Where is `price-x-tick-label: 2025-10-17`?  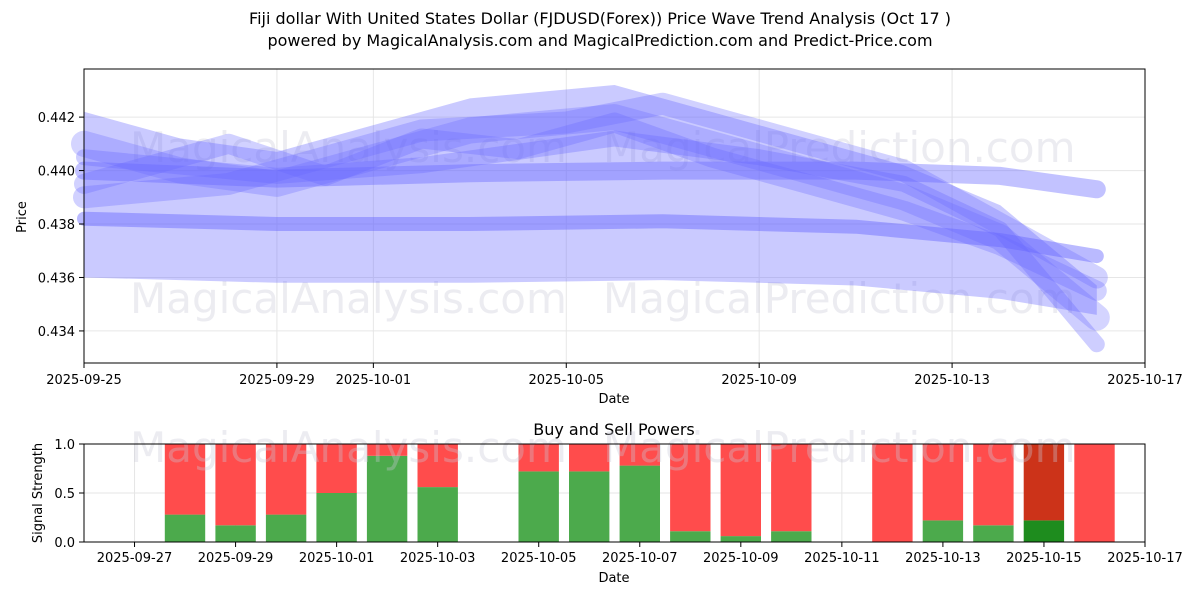
price-x-tick-label: 2025-10-17 is located at coordinates (1145, 380).